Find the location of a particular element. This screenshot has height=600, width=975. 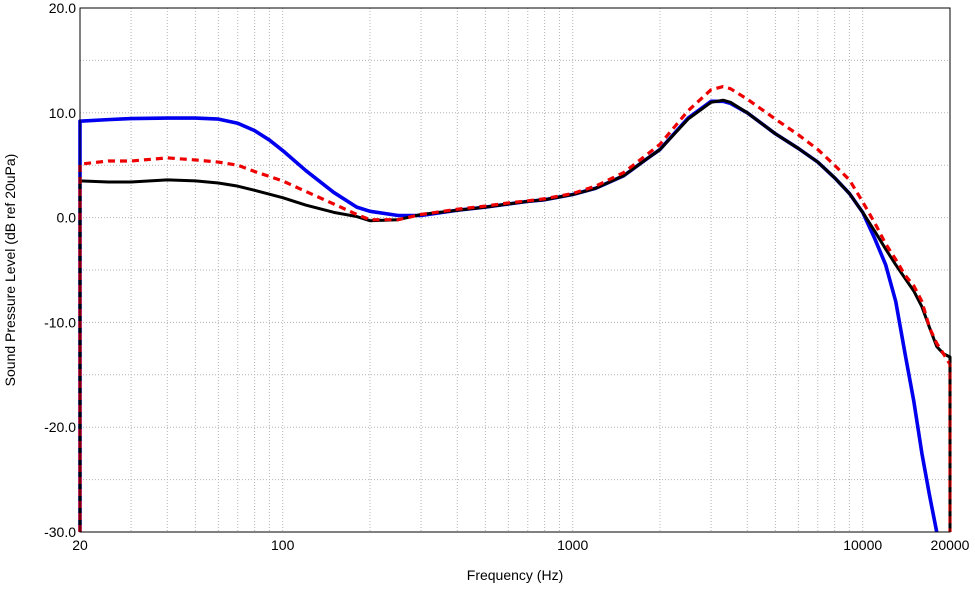

y-tick-label: -10.0 is located at coordinates (60, 322).